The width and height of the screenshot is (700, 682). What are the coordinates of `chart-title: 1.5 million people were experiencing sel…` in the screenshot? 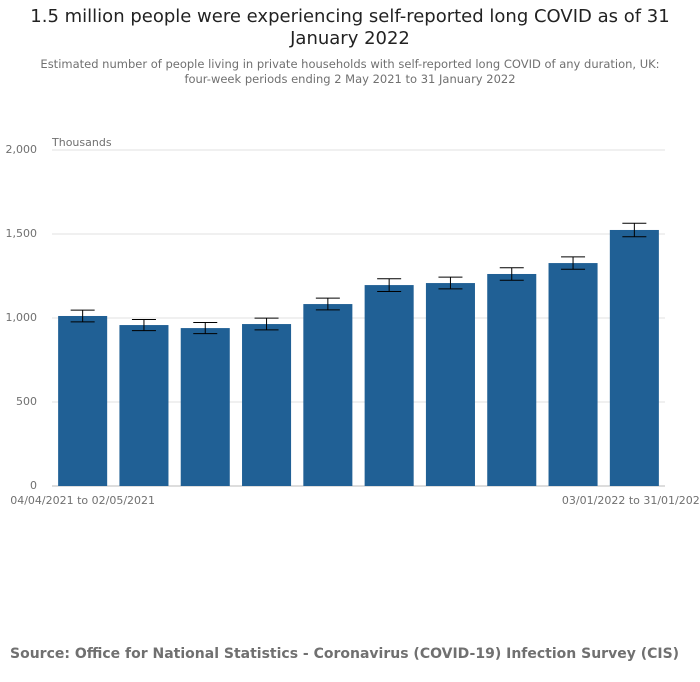 It's located at (350, 27).